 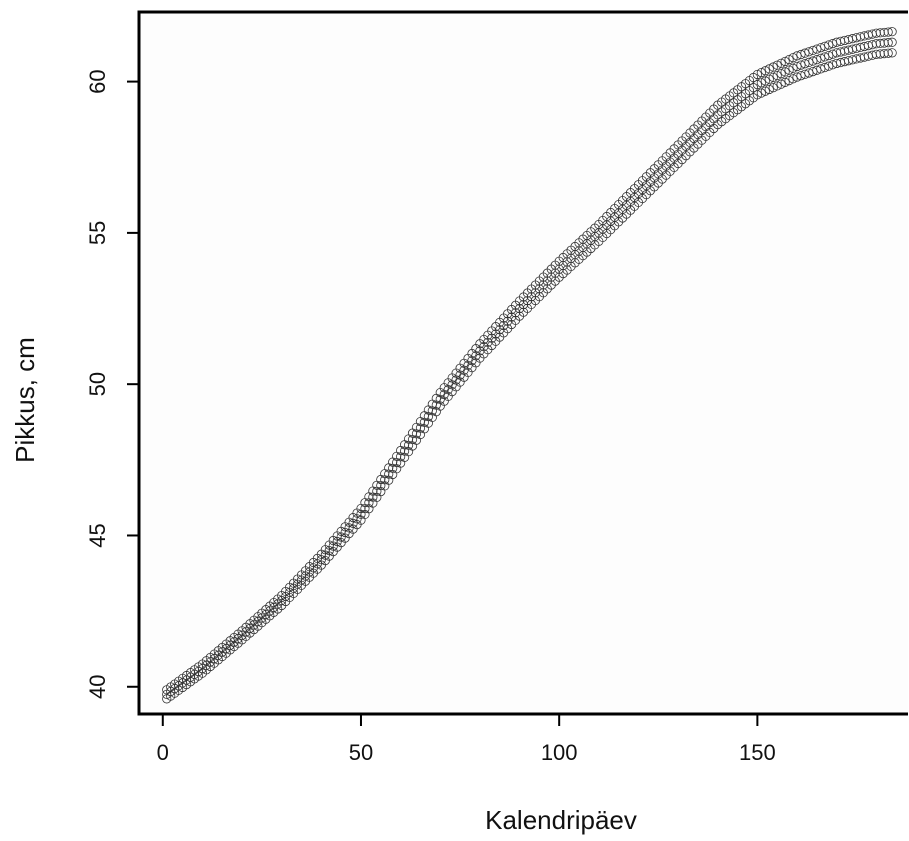 I want to click on x-axis-label: Kalendripäev, so click(x=561, y=820).